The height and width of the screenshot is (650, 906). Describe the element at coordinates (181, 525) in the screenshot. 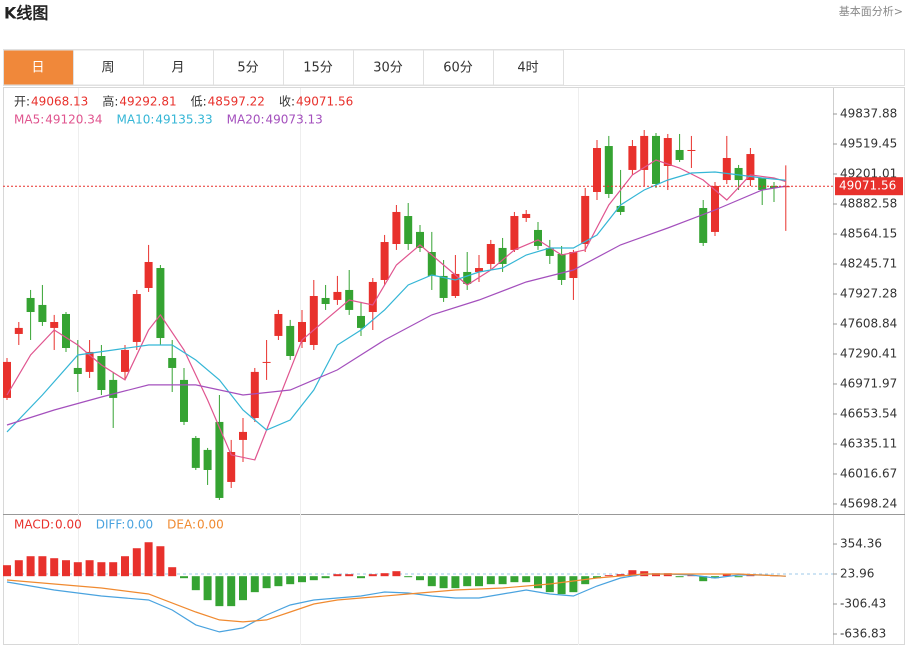

I see `legend-label: DEA:` at that location.